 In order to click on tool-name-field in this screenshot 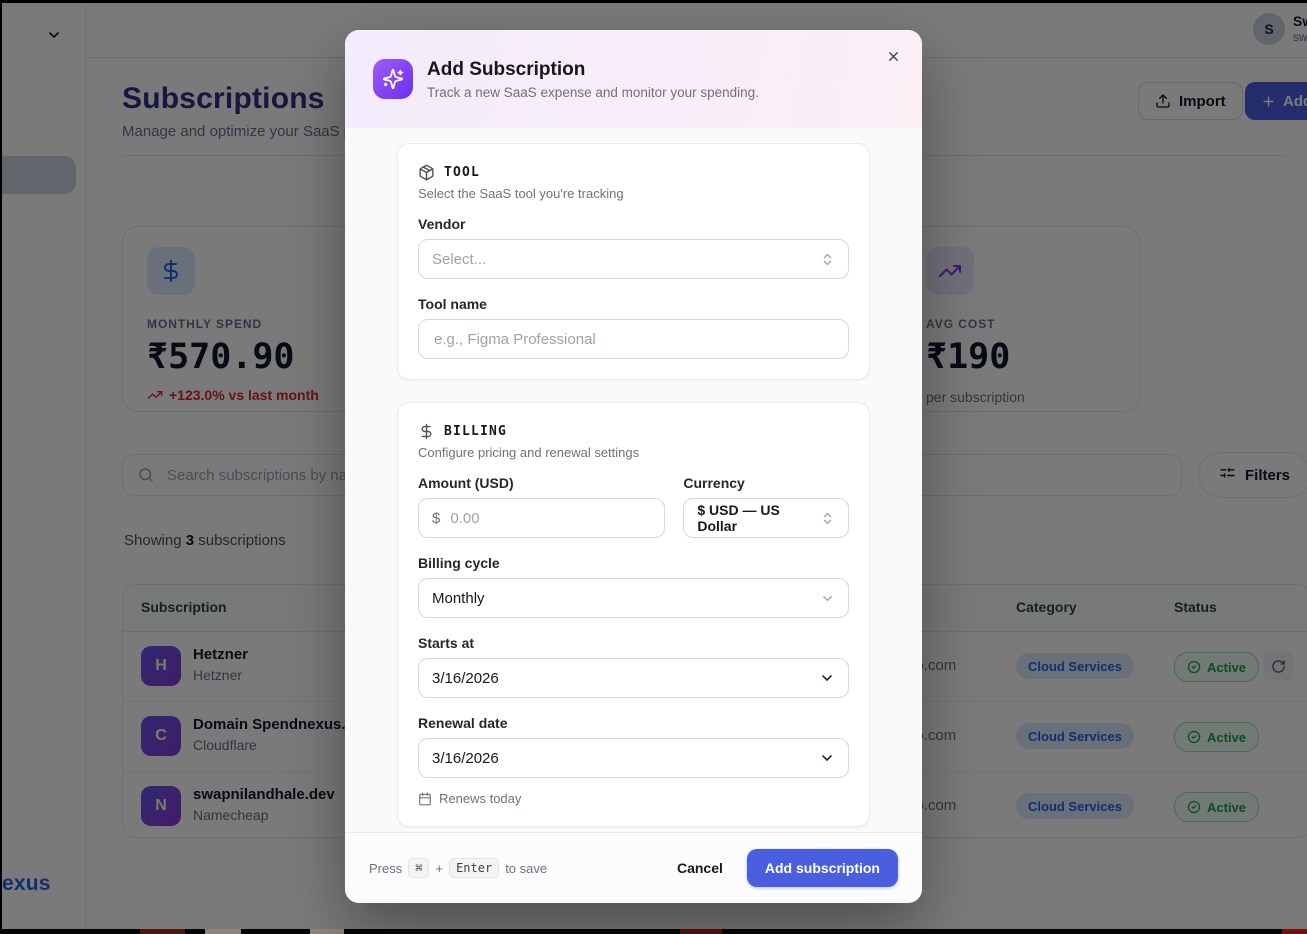, I will do `click(633, 339)`.